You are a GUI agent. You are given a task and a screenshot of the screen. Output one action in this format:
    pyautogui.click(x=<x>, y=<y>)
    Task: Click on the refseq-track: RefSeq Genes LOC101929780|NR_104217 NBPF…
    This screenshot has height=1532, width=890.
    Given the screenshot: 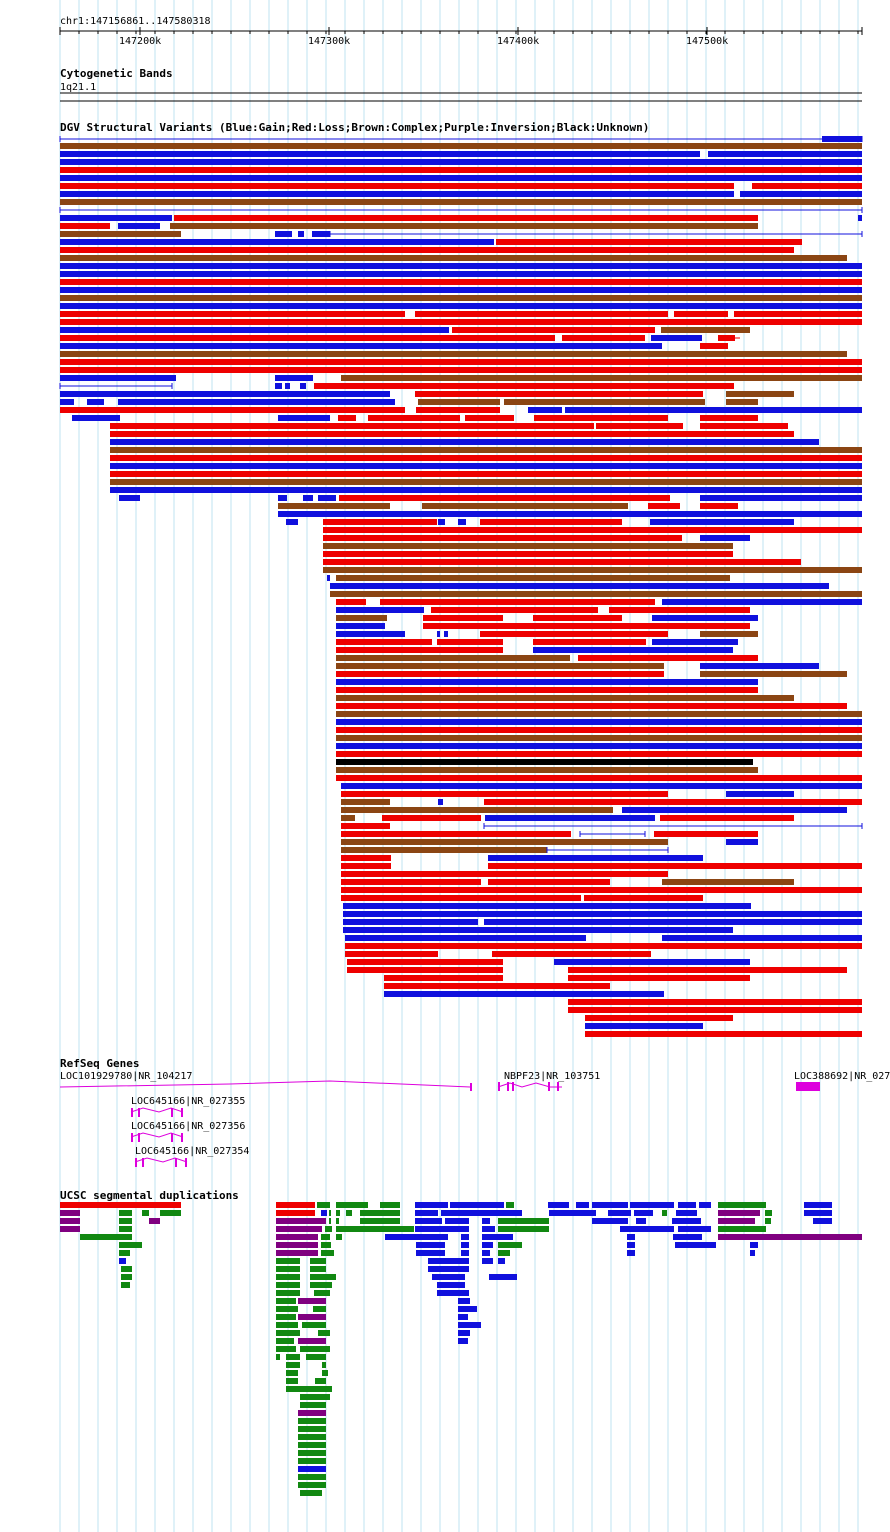 What is the action you would take?
    pyautogui.click(x=474, y=1112)
    